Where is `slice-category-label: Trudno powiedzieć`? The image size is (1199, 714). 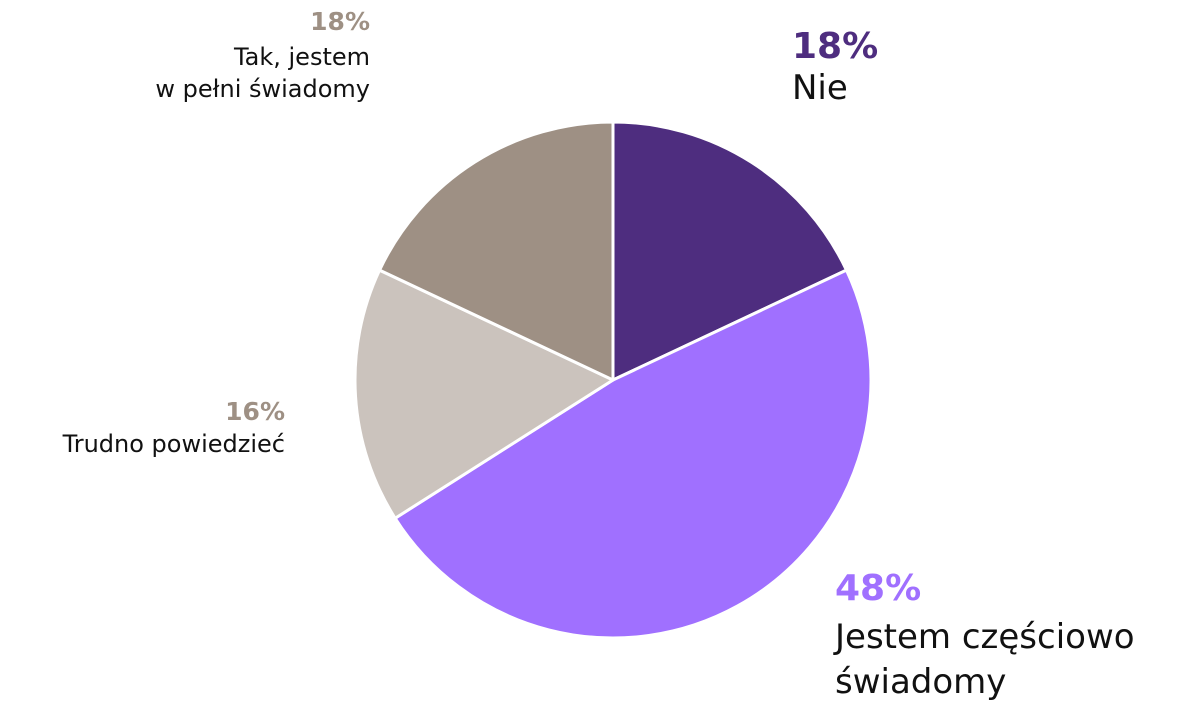 slice-category-label: Trudno powiedzieć is located at coordinates (173, 443).